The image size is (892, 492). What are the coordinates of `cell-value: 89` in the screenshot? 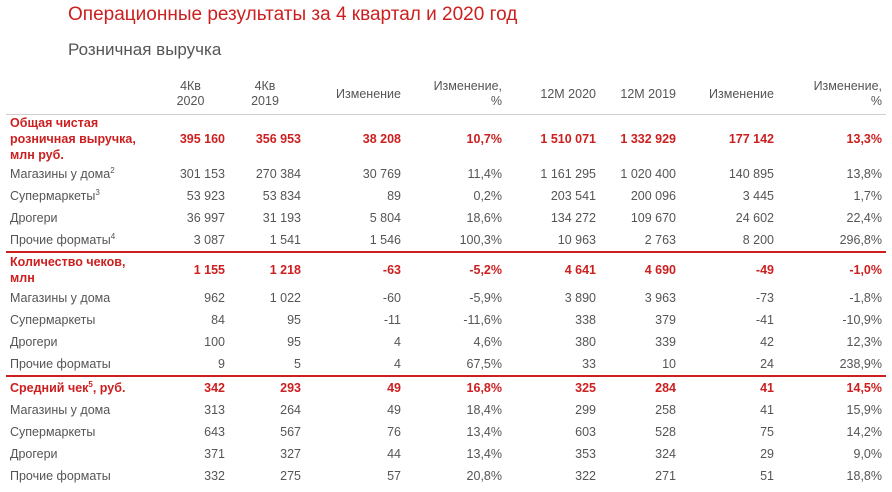 It's located at (394, 196).